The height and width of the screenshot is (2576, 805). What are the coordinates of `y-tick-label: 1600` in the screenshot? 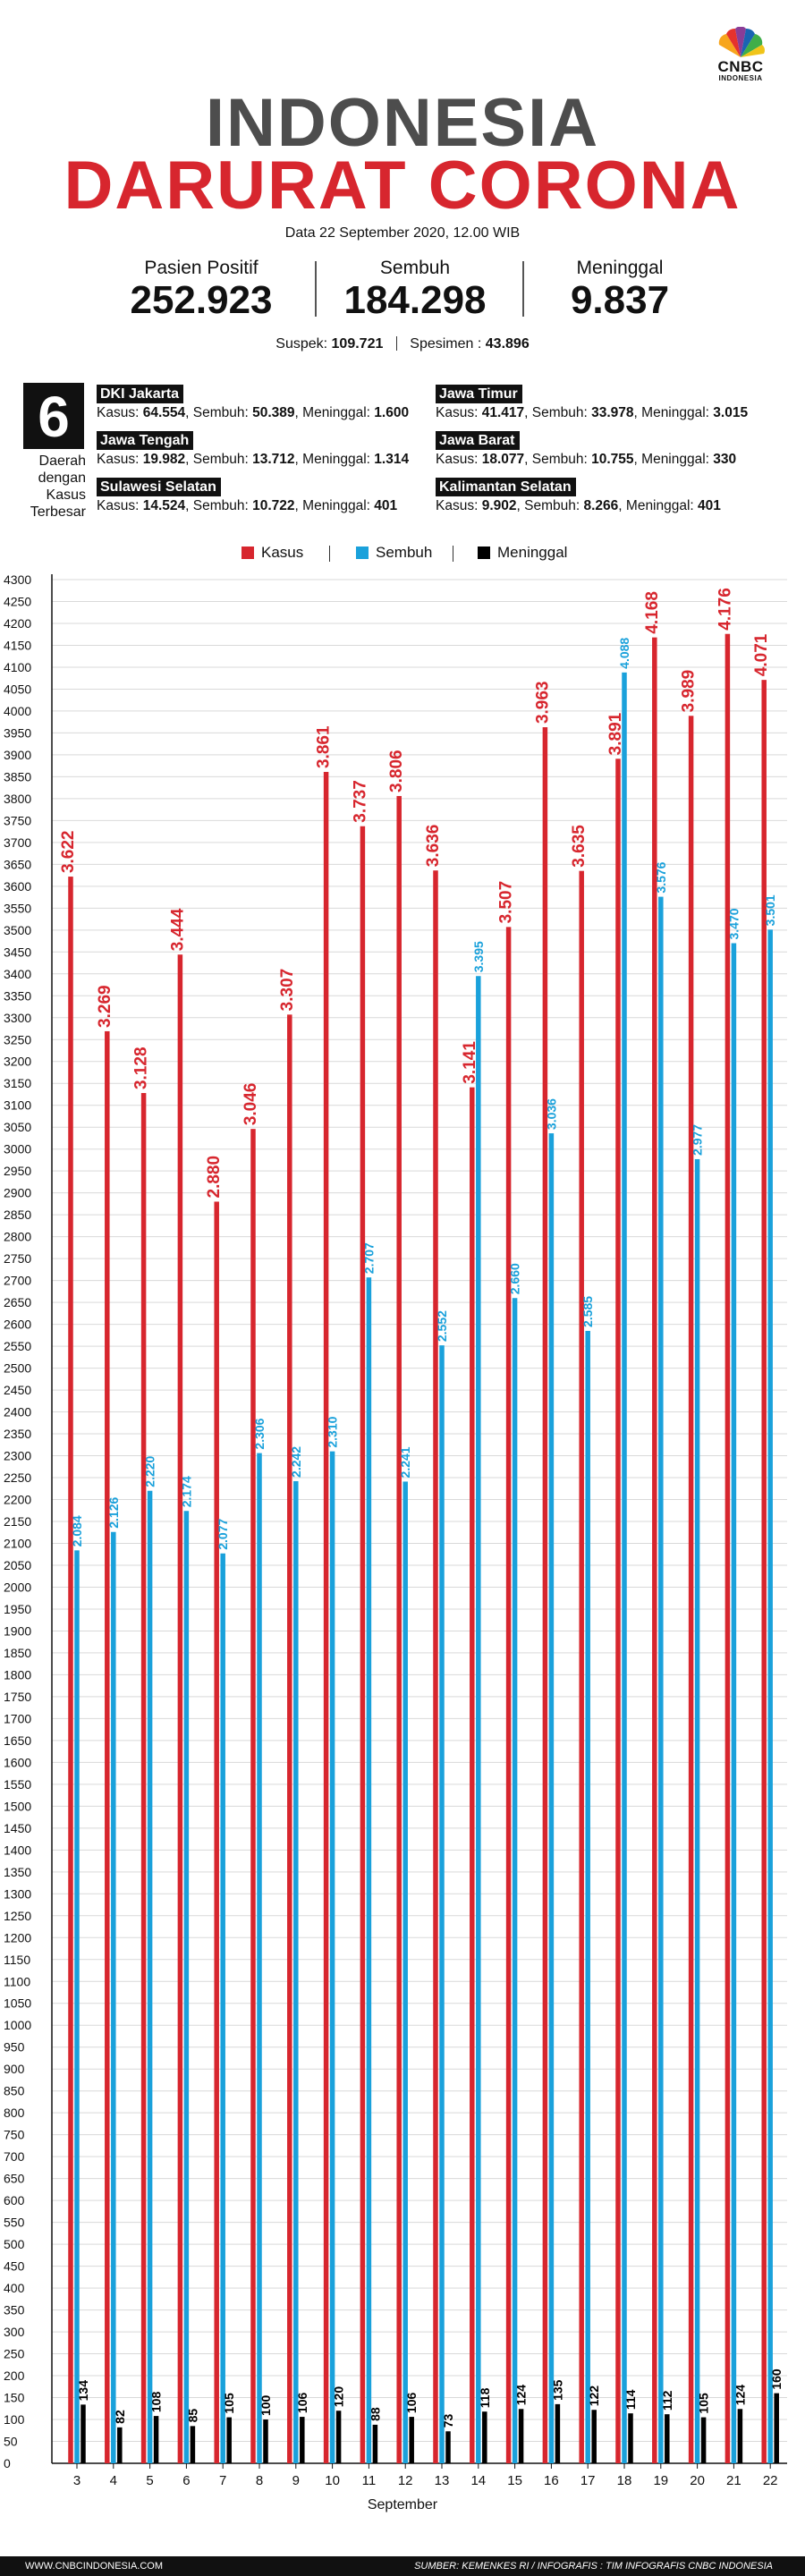 It's located at (17, 1762).